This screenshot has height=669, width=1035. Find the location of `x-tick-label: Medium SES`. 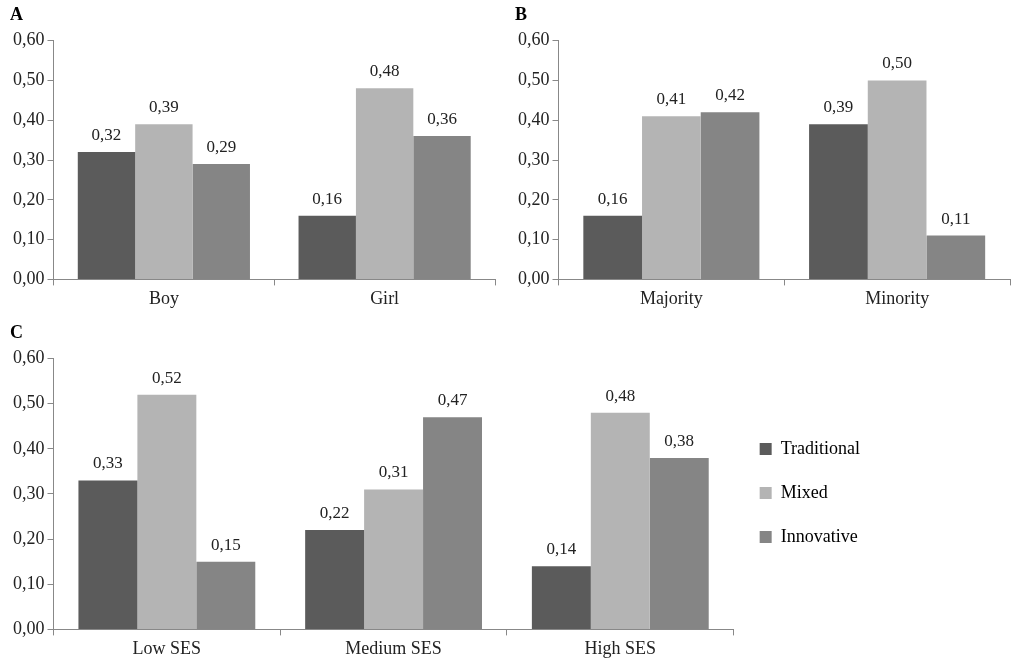

x-tick-label: Medium SES is located at coordinates (393, 647).